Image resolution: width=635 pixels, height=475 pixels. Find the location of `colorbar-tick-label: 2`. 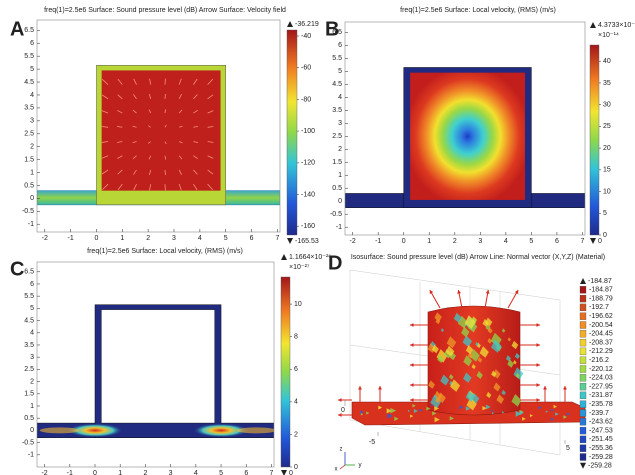

colorbar-tick-label: 2 is located at coordinates (296, 434).